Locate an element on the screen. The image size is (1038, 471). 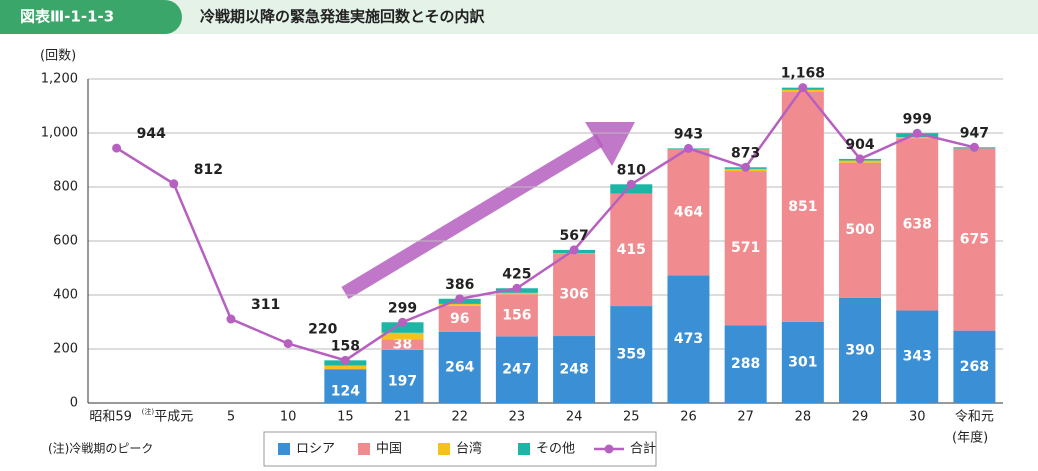
chart-title: 冷戦期以降の緊急発進実施回数とその内訳 is located at coordinates (343, 17).